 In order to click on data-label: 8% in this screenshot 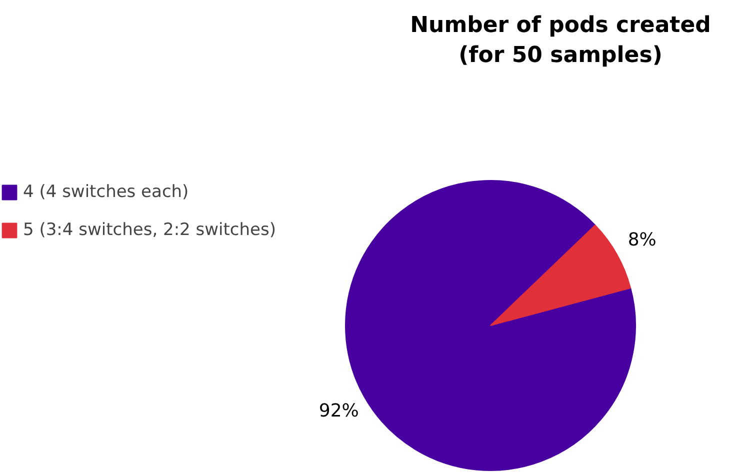, I will do `click(642, 240)`.